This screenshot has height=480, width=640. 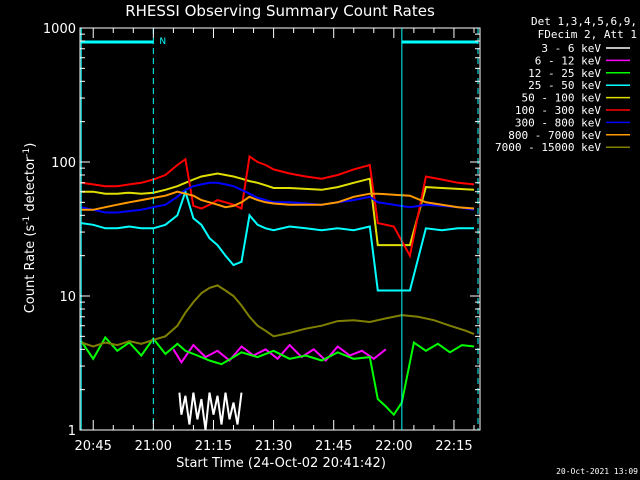 I want to click on y-tick-label: 100, so click(x=63, y=163).